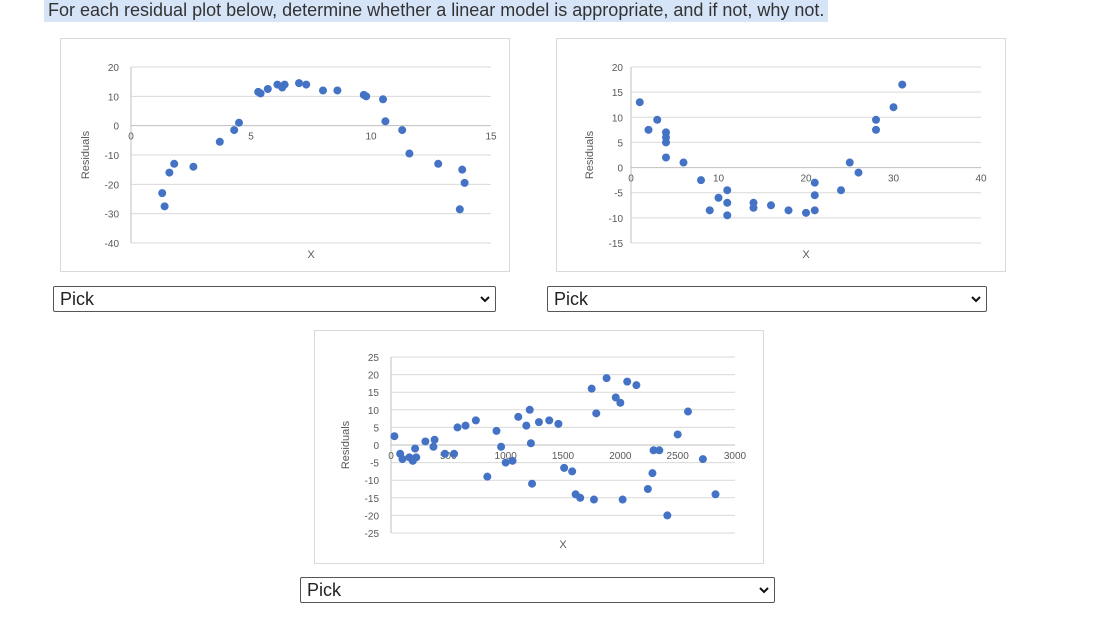 This screenshot has height=626, width=1111. What do you see at coordinates (288, 162) in the screenshot?
I see `residual-plot-1-svg: -40 -30 -20 -10 0 10 20 0 5 10 15 X Residuals` at bounding box center [288, 162].